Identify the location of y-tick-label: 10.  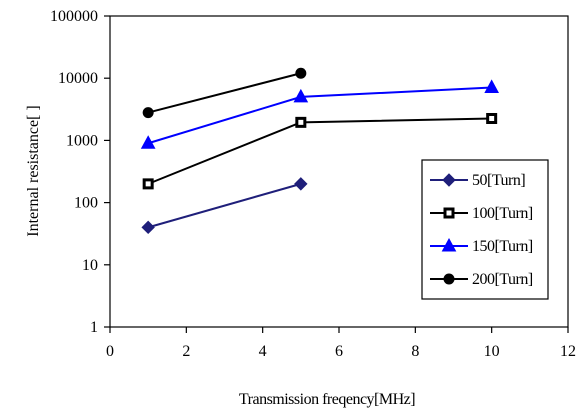
(90, 265).